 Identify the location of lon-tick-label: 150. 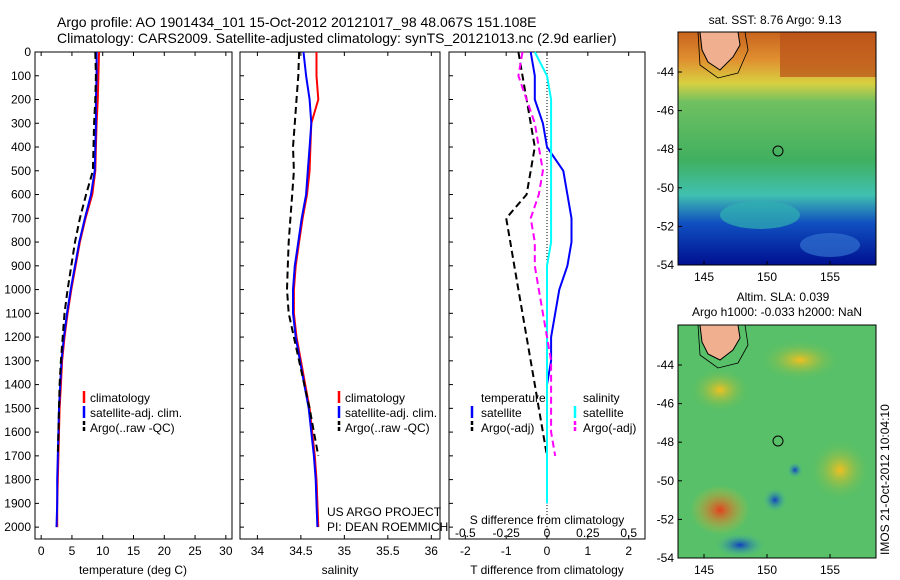
(767, 277).